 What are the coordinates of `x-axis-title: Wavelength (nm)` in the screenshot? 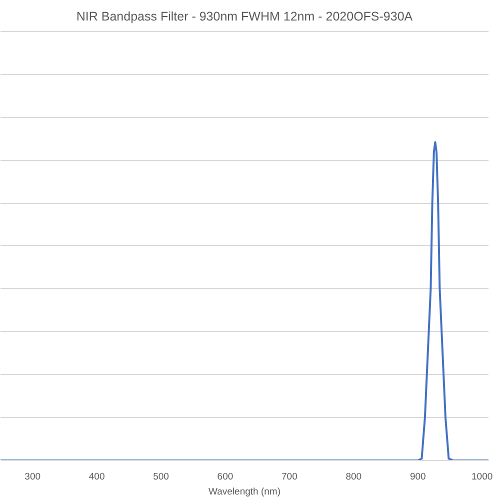 It's located at (244, 492).